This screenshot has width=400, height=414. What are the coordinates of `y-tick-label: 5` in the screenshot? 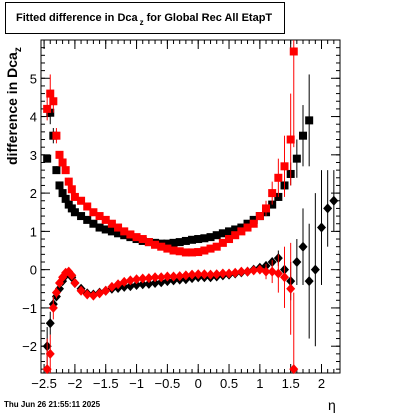 It's located at (33, 78).